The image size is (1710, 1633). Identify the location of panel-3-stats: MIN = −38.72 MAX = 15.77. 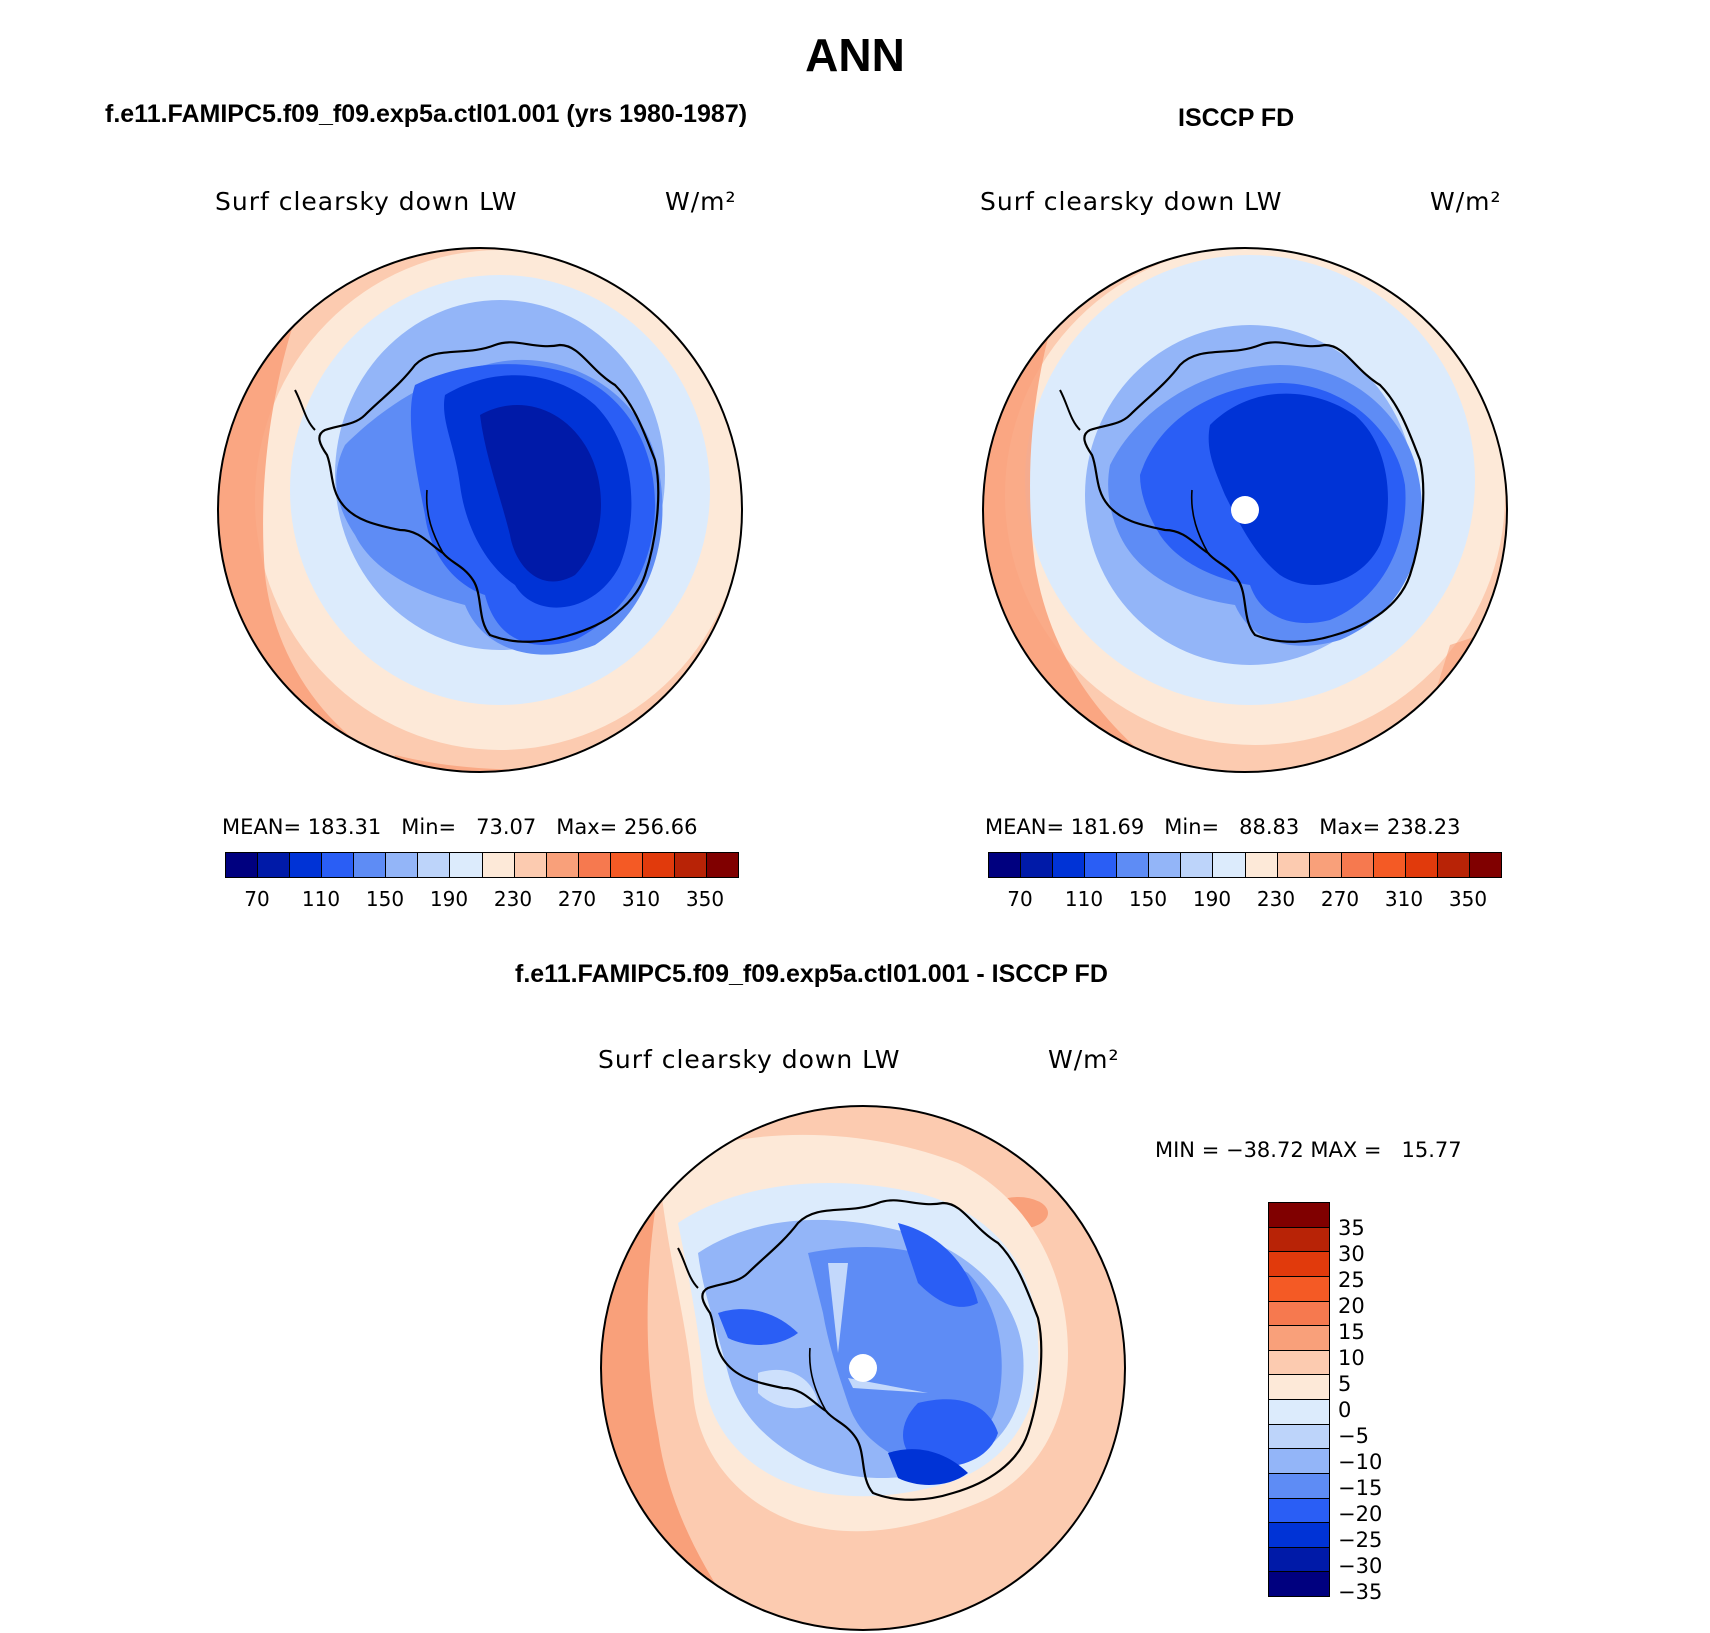
(1308, 1150).